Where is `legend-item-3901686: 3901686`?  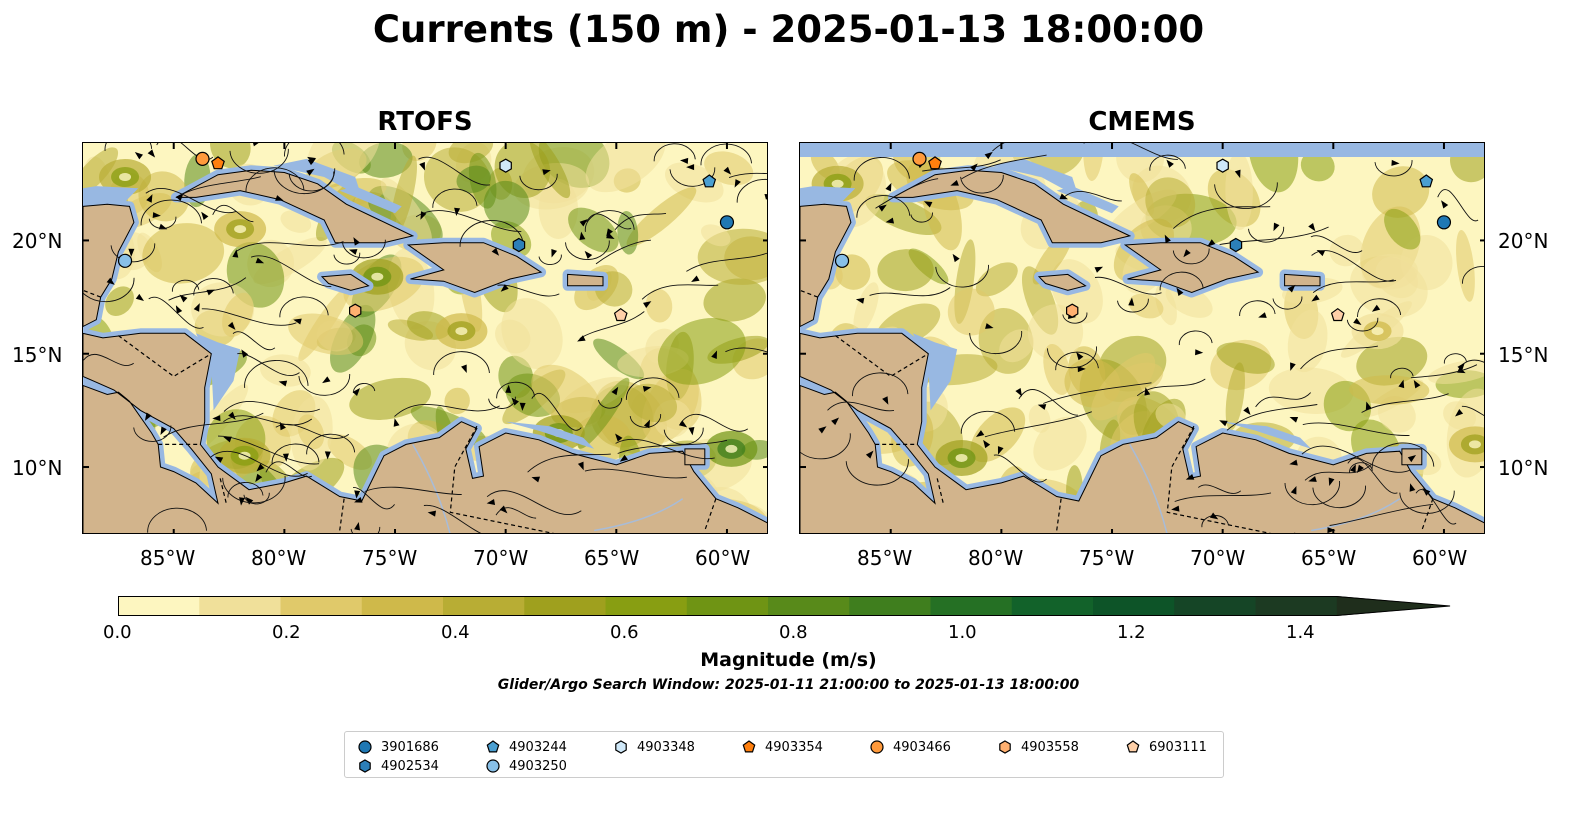
legend-item-3901686: 3901686 is located at coordinates (398, 747).